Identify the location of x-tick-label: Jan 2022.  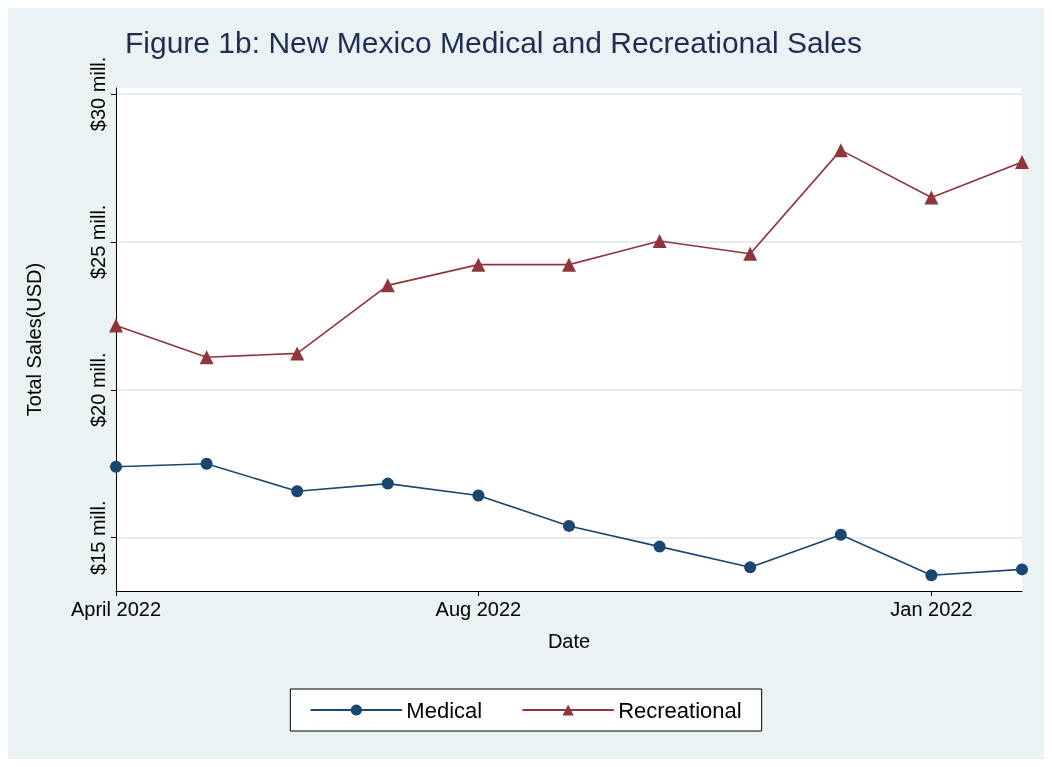
(931, 609).